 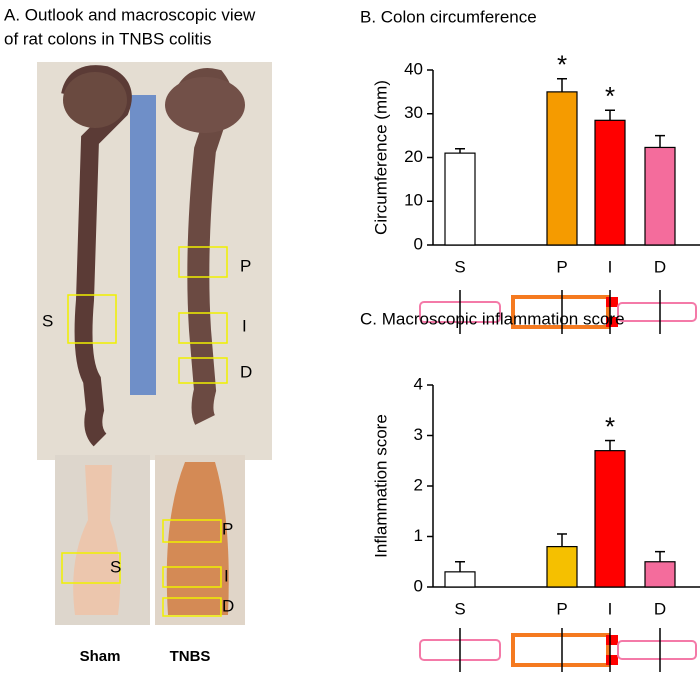 I want to click on y-axis-label: Inflammation score, so click(x=380, y=486).